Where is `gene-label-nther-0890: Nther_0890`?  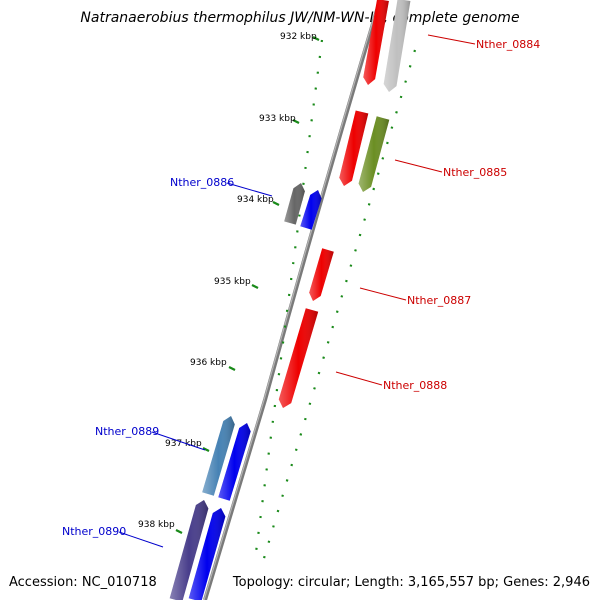 gene-label-nther-0890: Nther_0890 is located at coordinates (94, 531).